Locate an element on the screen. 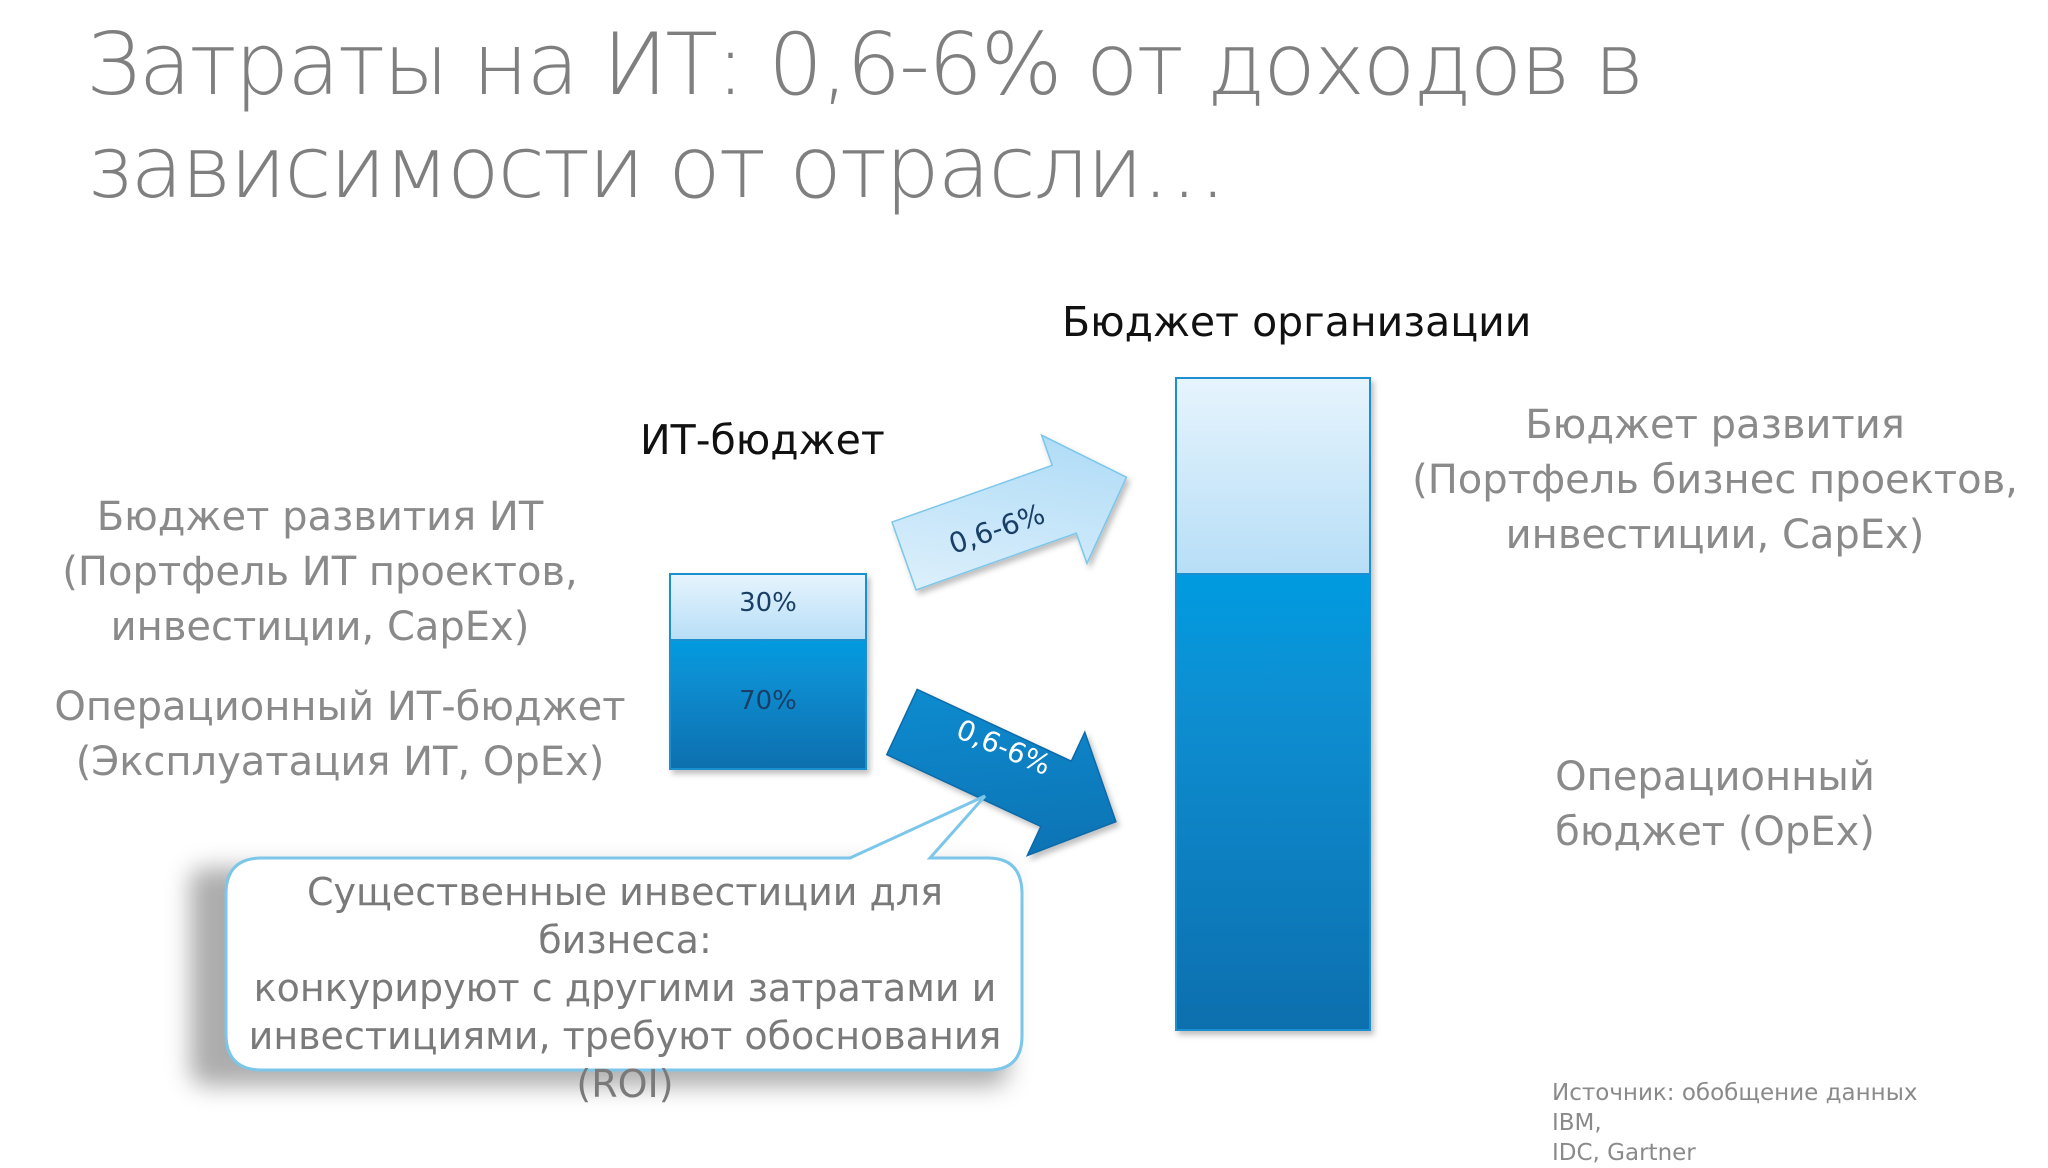 The width and height of the screenshot is (2048, 1168). it-dev-budget-line2: (Портфель ИТ проектов, is located at coordinates (320, 572).